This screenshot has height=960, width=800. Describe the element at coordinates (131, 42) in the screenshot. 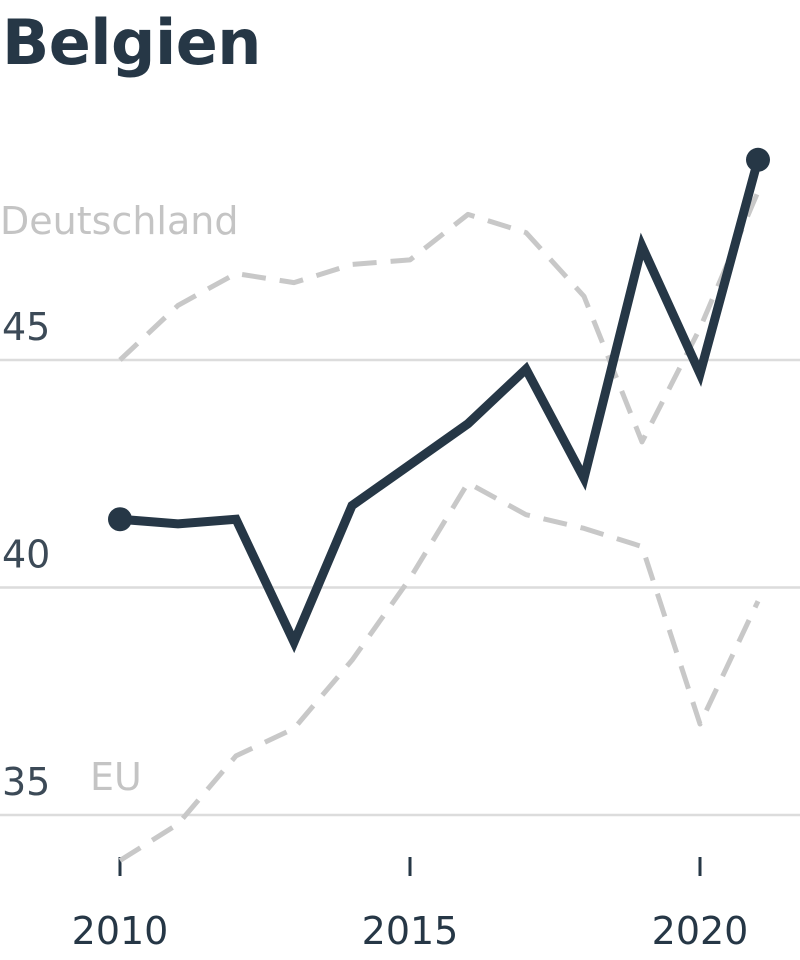

I see `chart-title: Belgien` at that location.